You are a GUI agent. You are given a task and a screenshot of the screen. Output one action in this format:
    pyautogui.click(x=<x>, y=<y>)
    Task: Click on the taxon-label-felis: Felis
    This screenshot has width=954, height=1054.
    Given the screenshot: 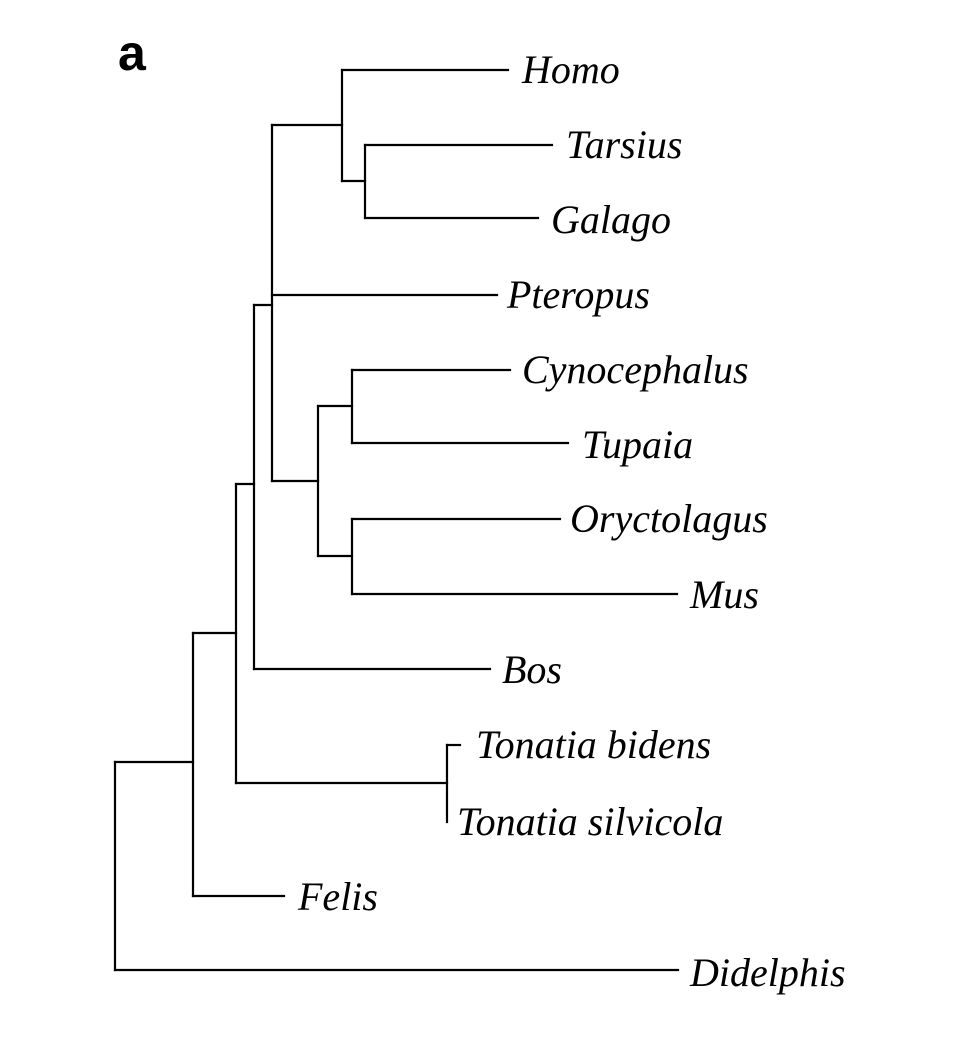 What is the action you would take?
    pyautogui.click(x=337, y=896)
    